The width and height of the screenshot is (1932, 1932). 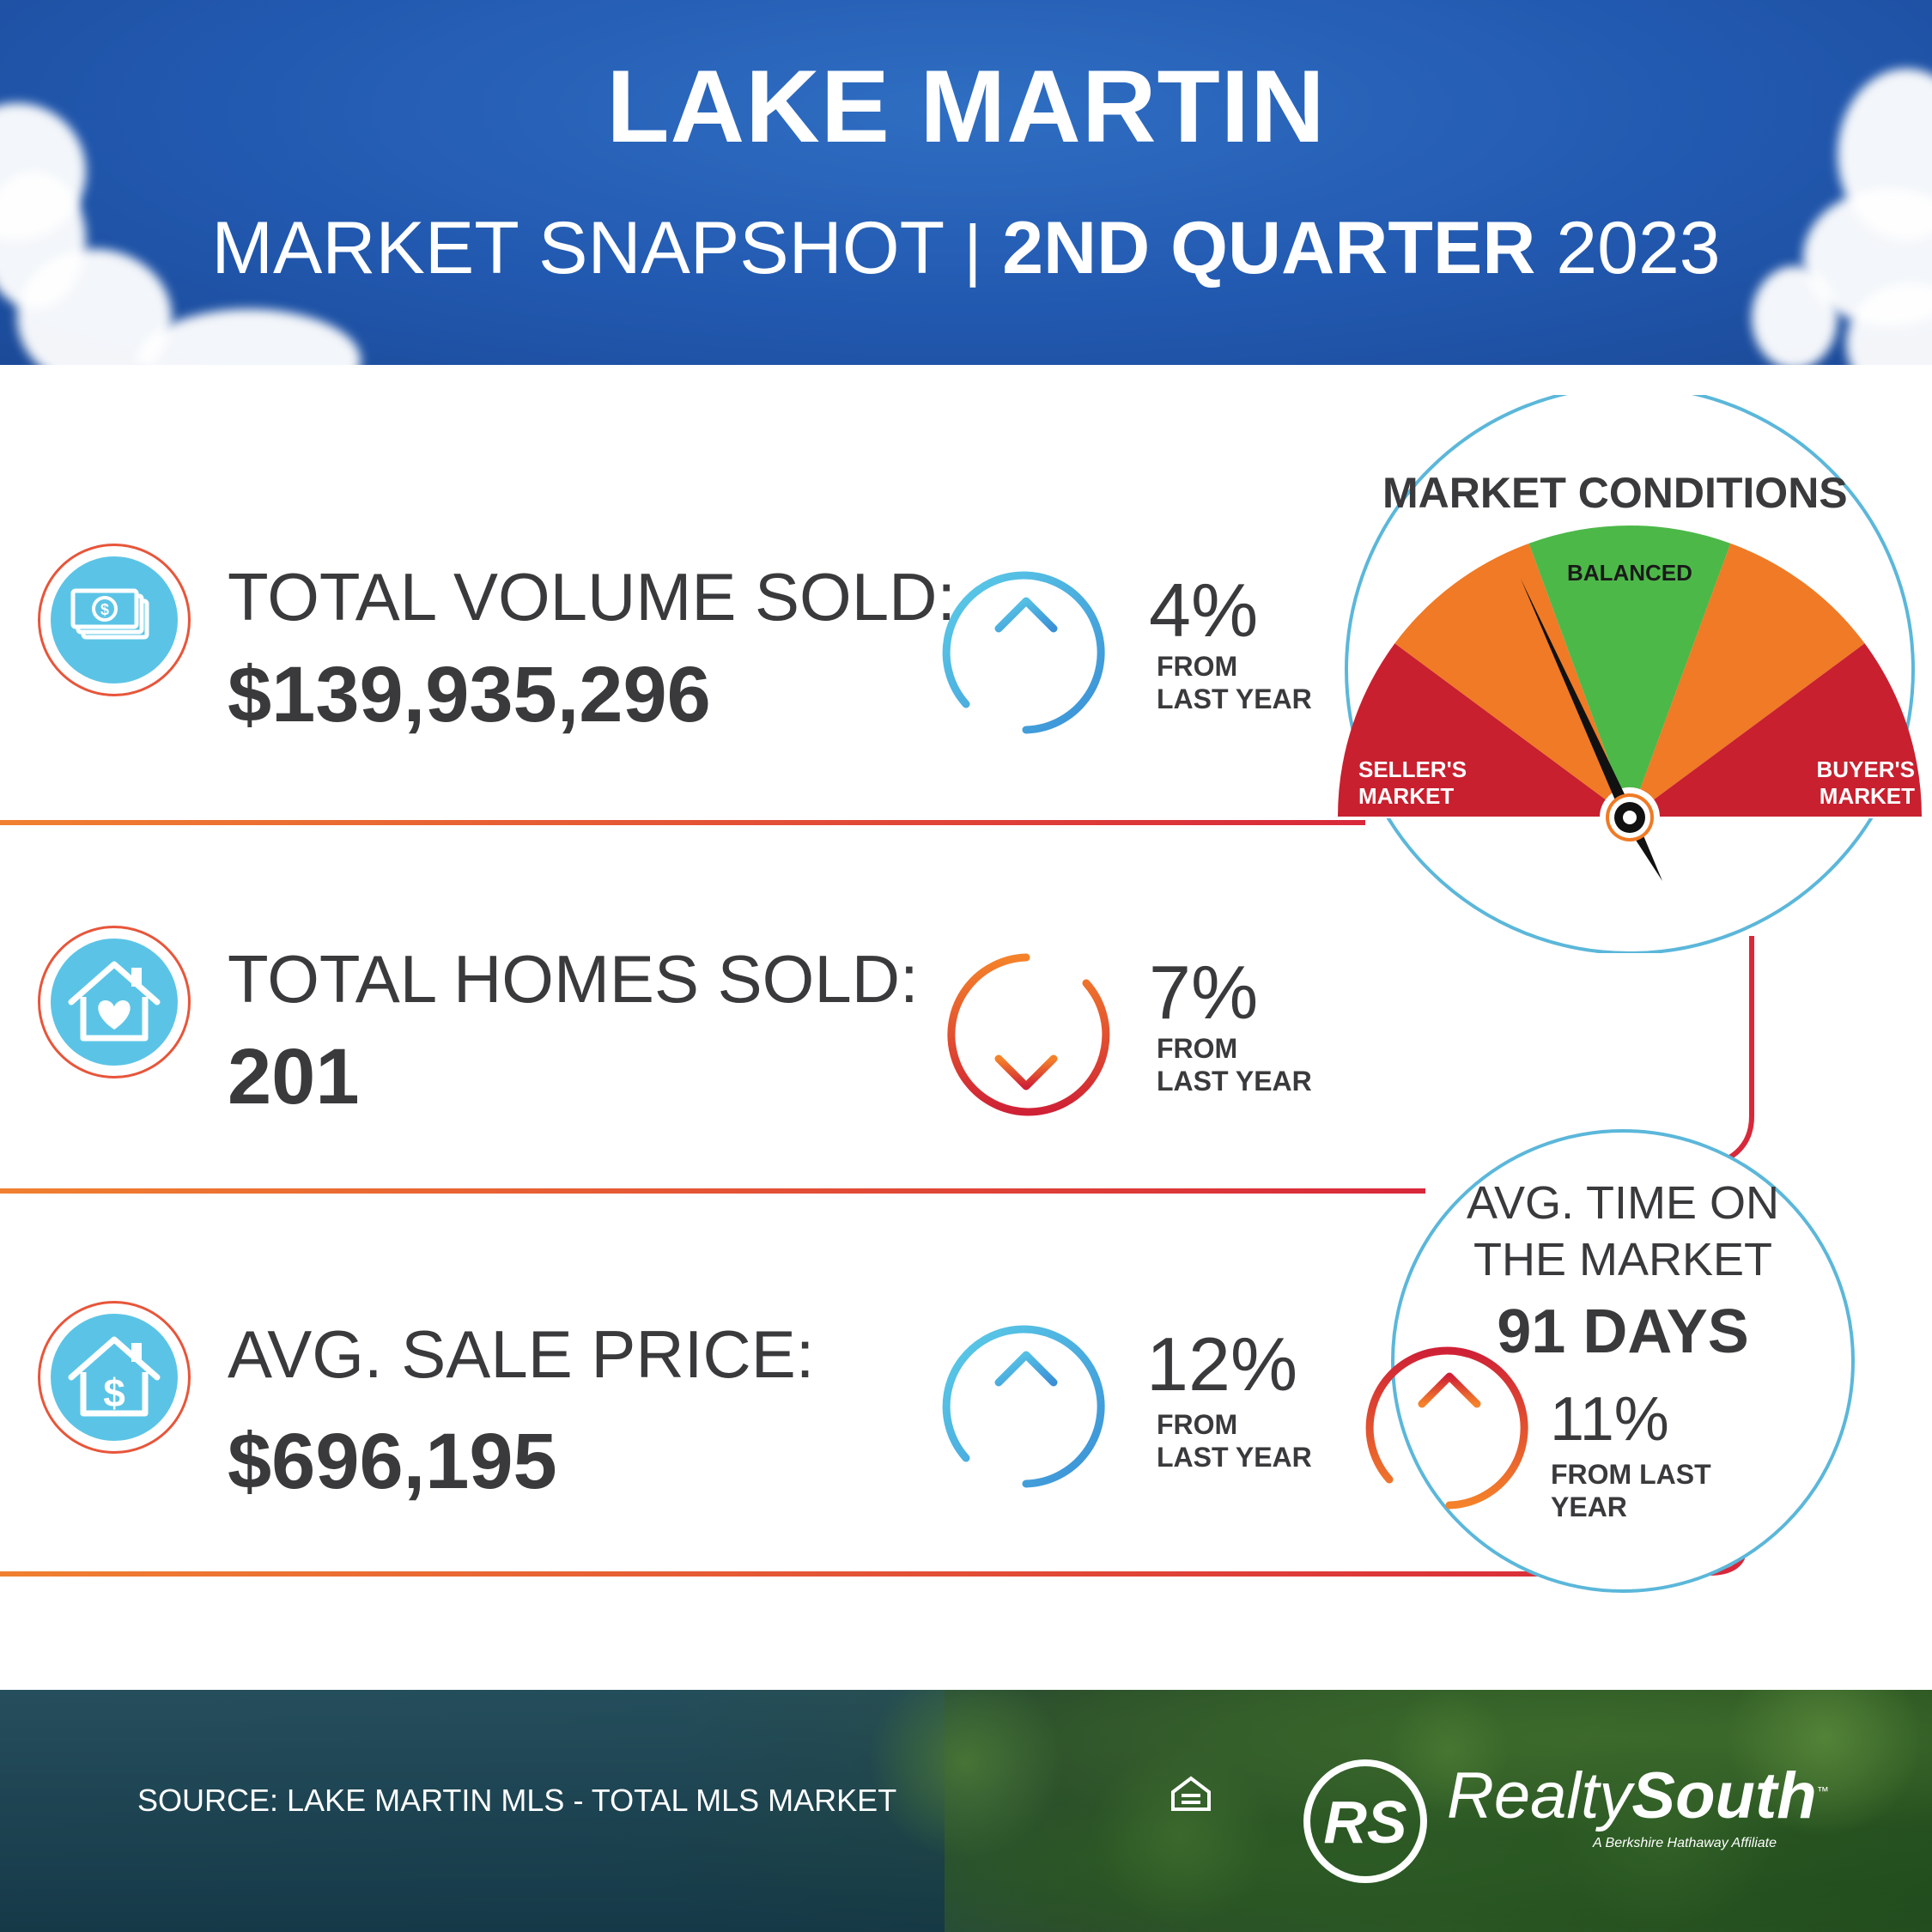 I want to click on change-caption-line: FROM LAST, so click(x=1631, y=1474).